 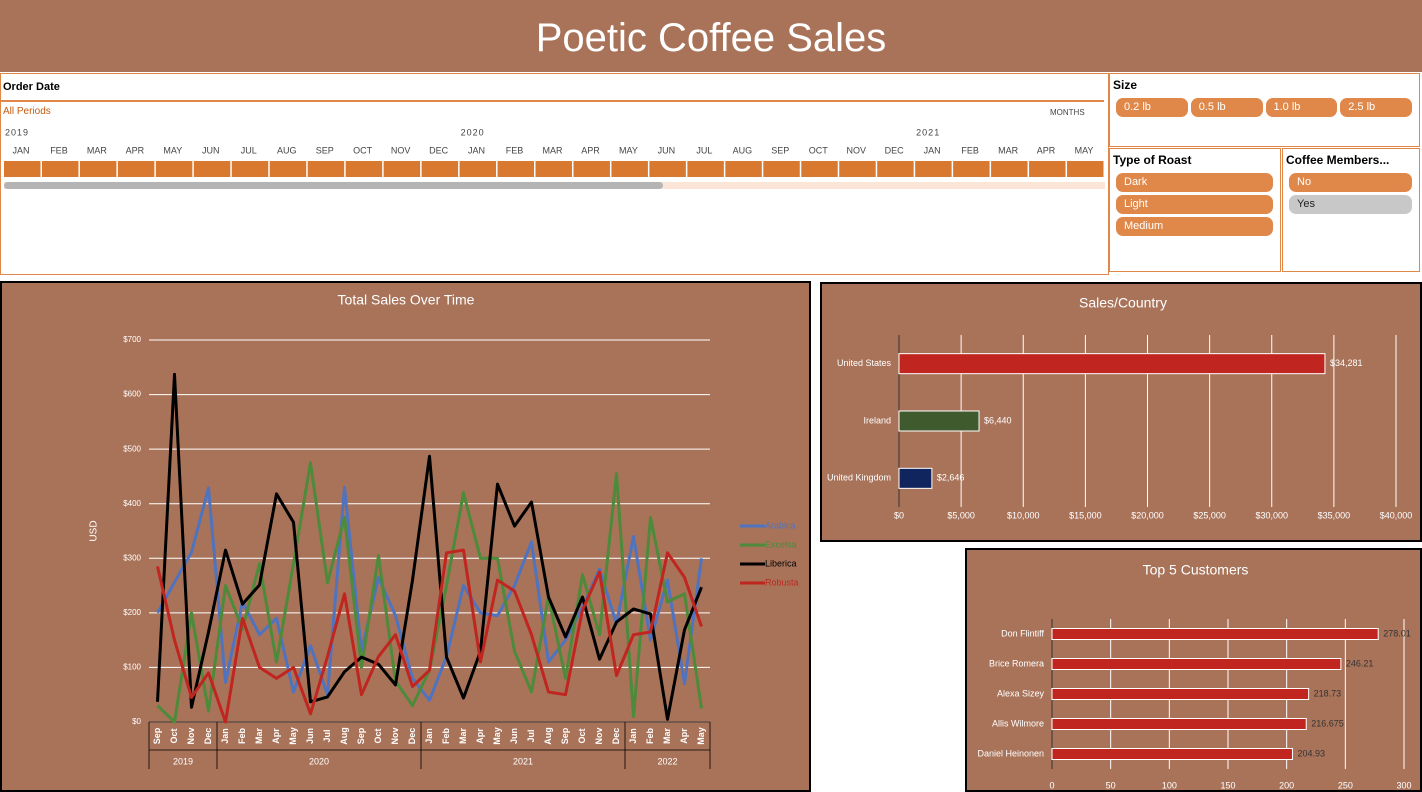 I want to click on value-label: $34,281, so click(x=1346, y=363).